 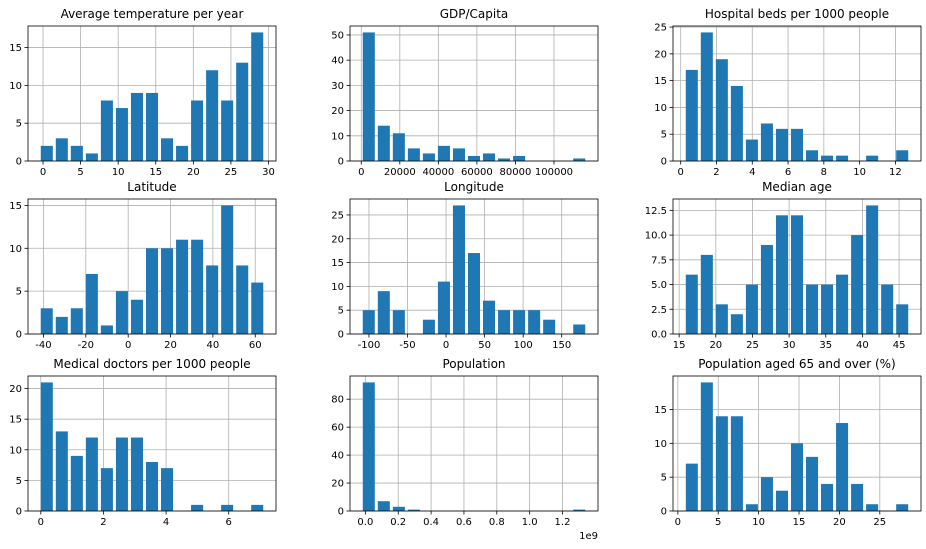 I want to click on chart-title: GDP/Capita, so click(x=474, y=14).